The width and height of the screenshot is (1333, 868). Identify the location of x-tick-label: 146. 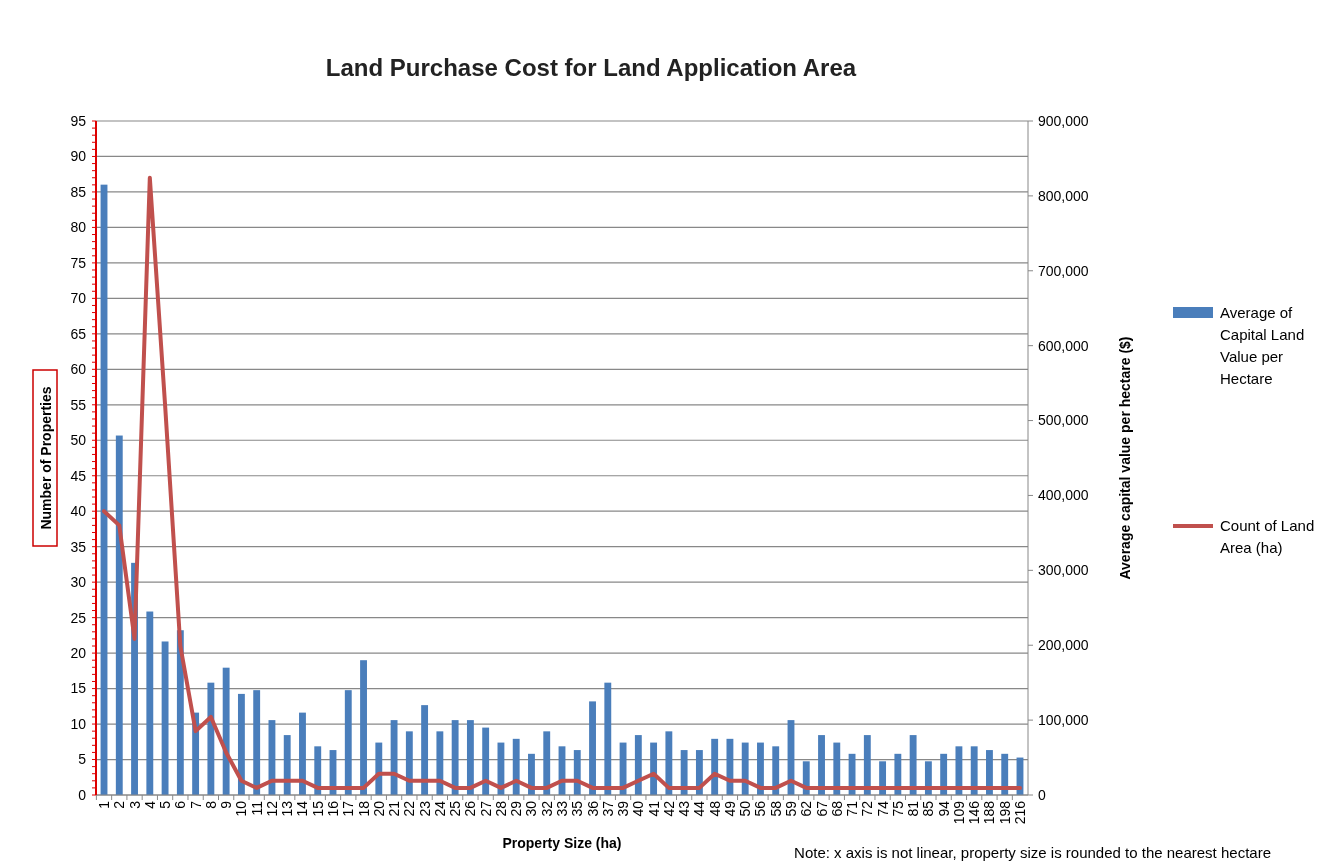
(974, 812).